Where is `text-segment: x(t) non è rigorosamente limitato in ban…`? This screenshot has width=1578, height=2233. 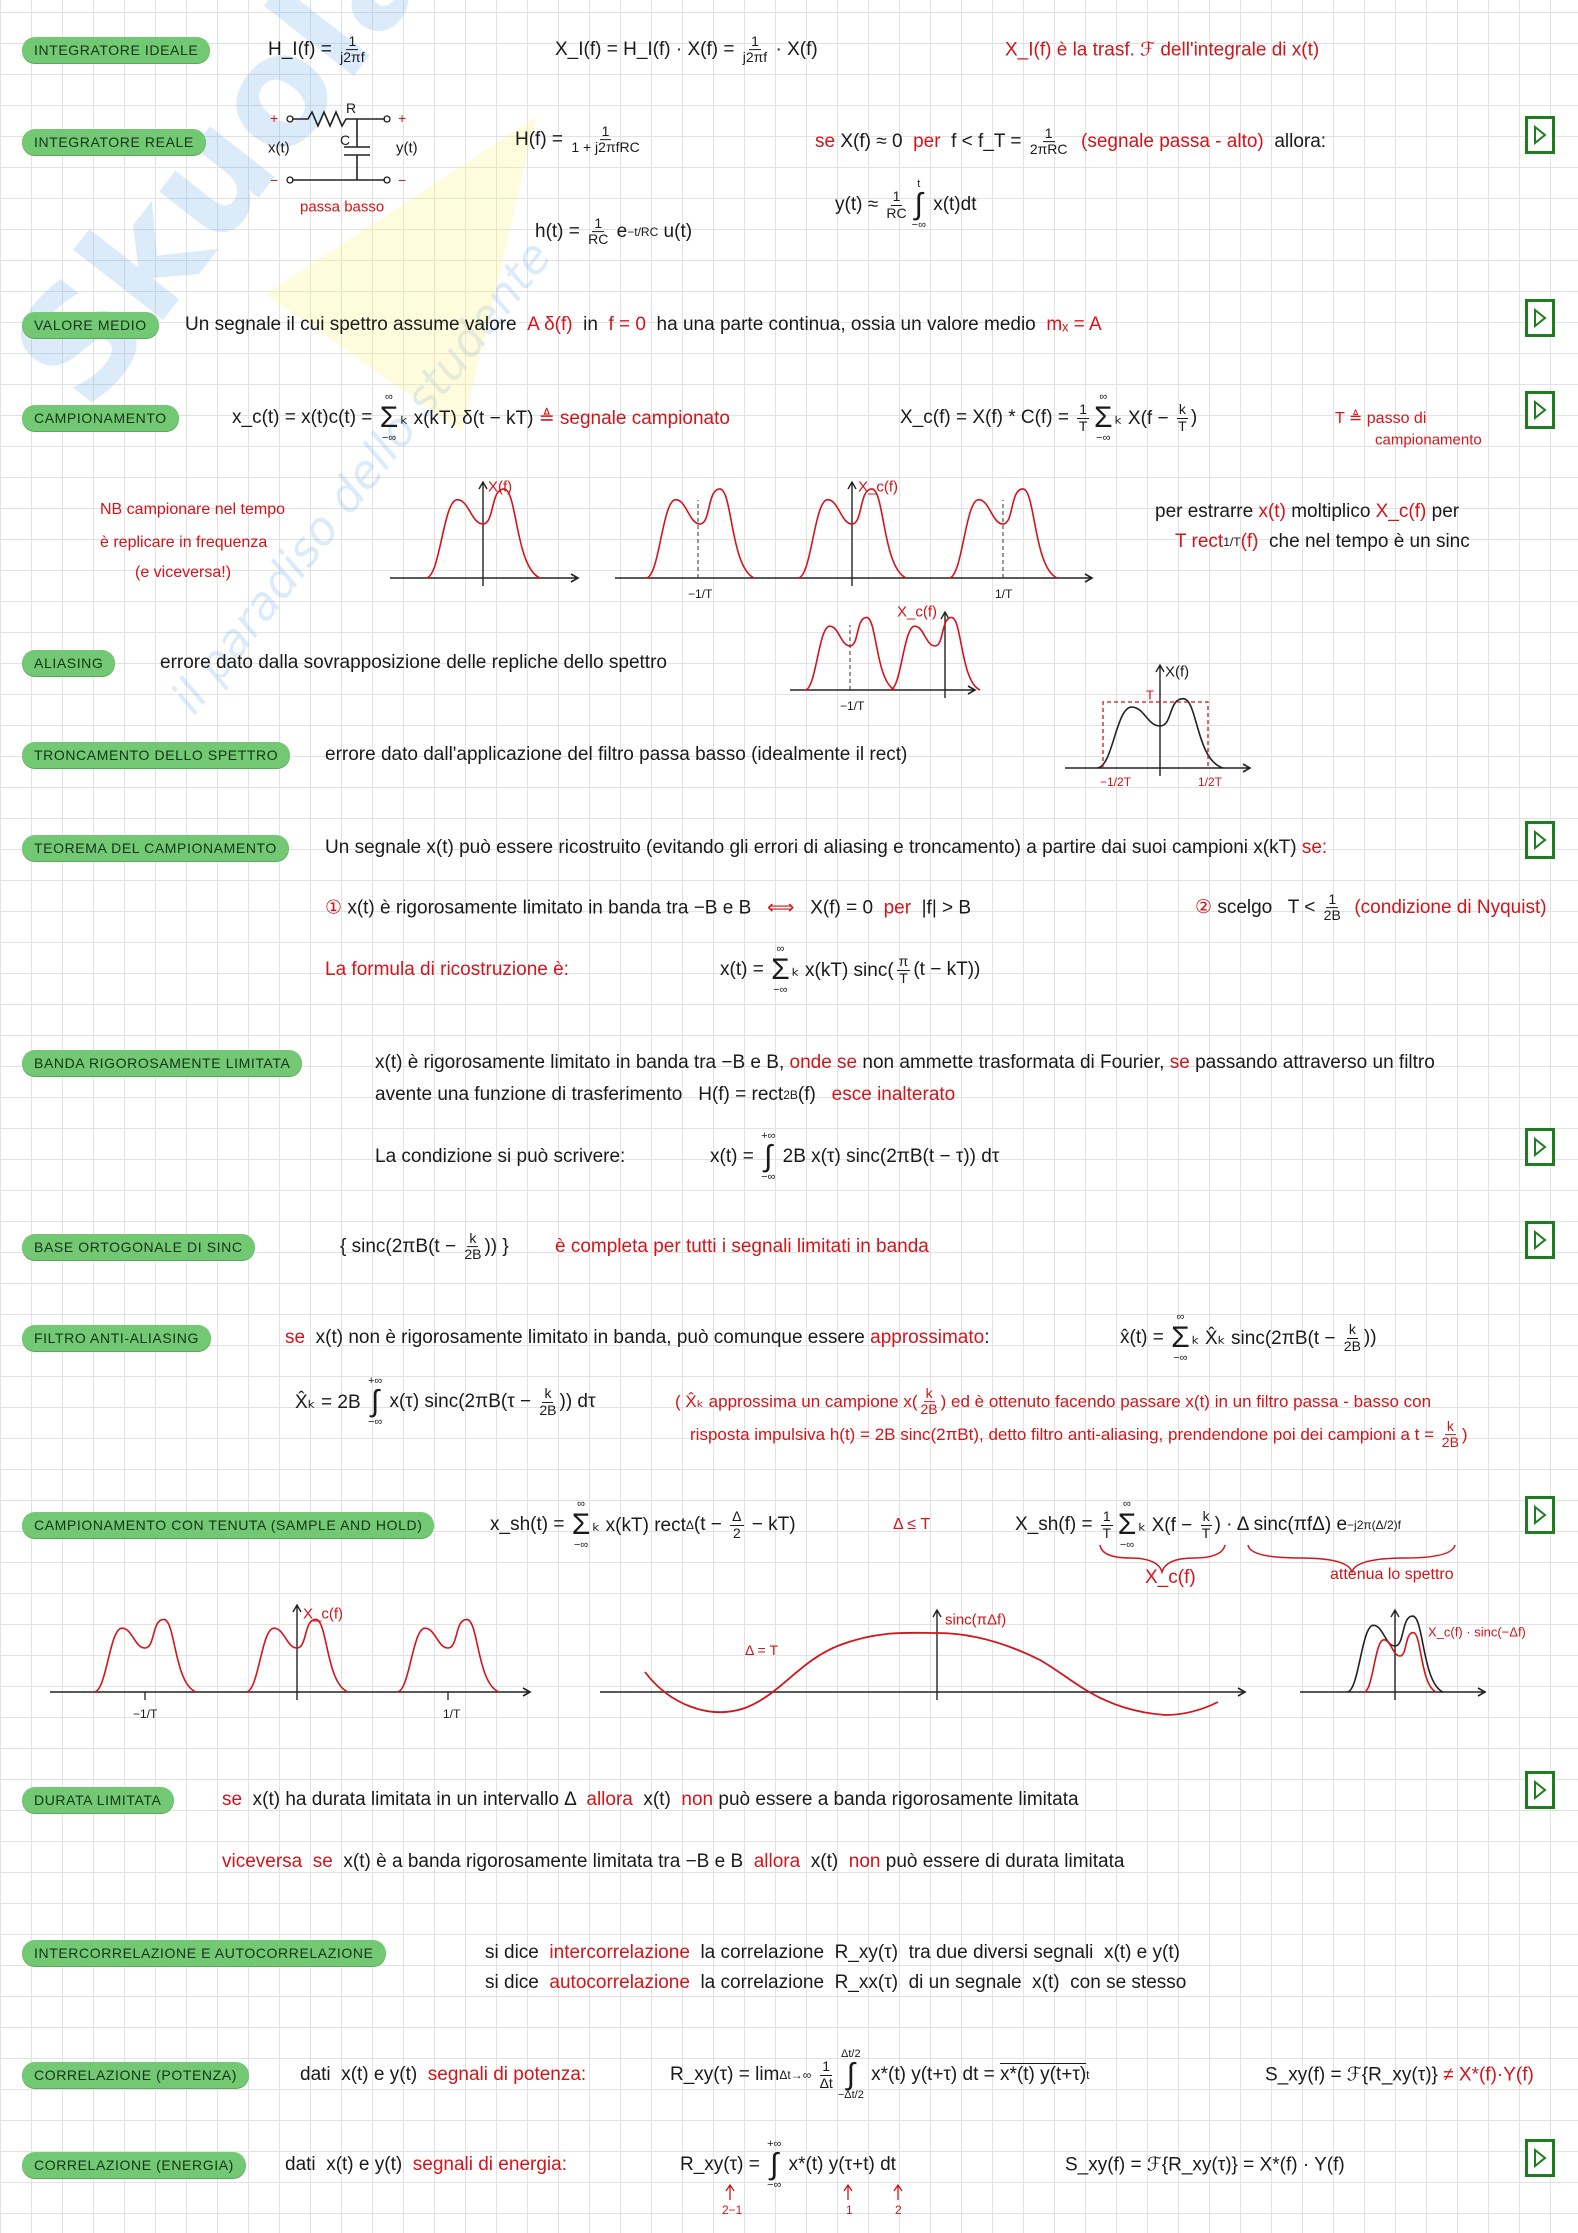
text-segment: x(t) non è rigorosamente limitato in ban… is located at coordinates (588, 1337).